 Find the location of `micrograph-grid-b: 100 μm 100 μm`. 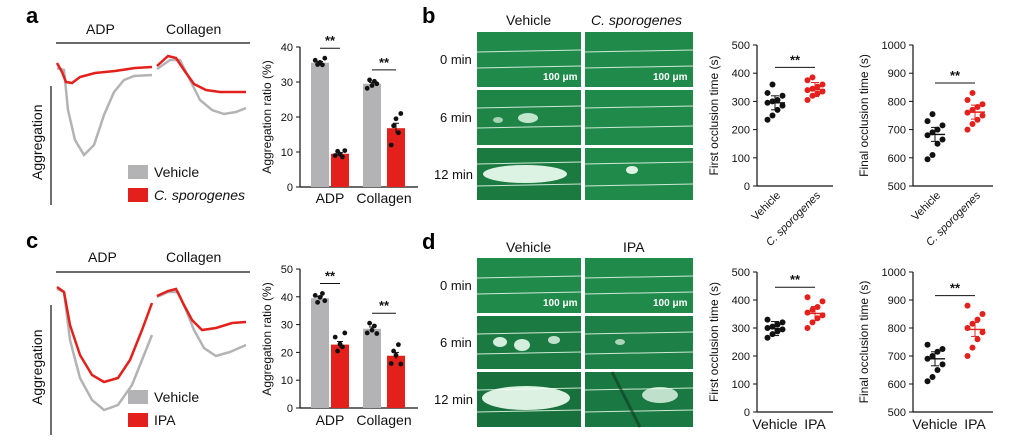

micrograph-grid-b: 100 μm 100 μm is located at coordinates (585, 116).